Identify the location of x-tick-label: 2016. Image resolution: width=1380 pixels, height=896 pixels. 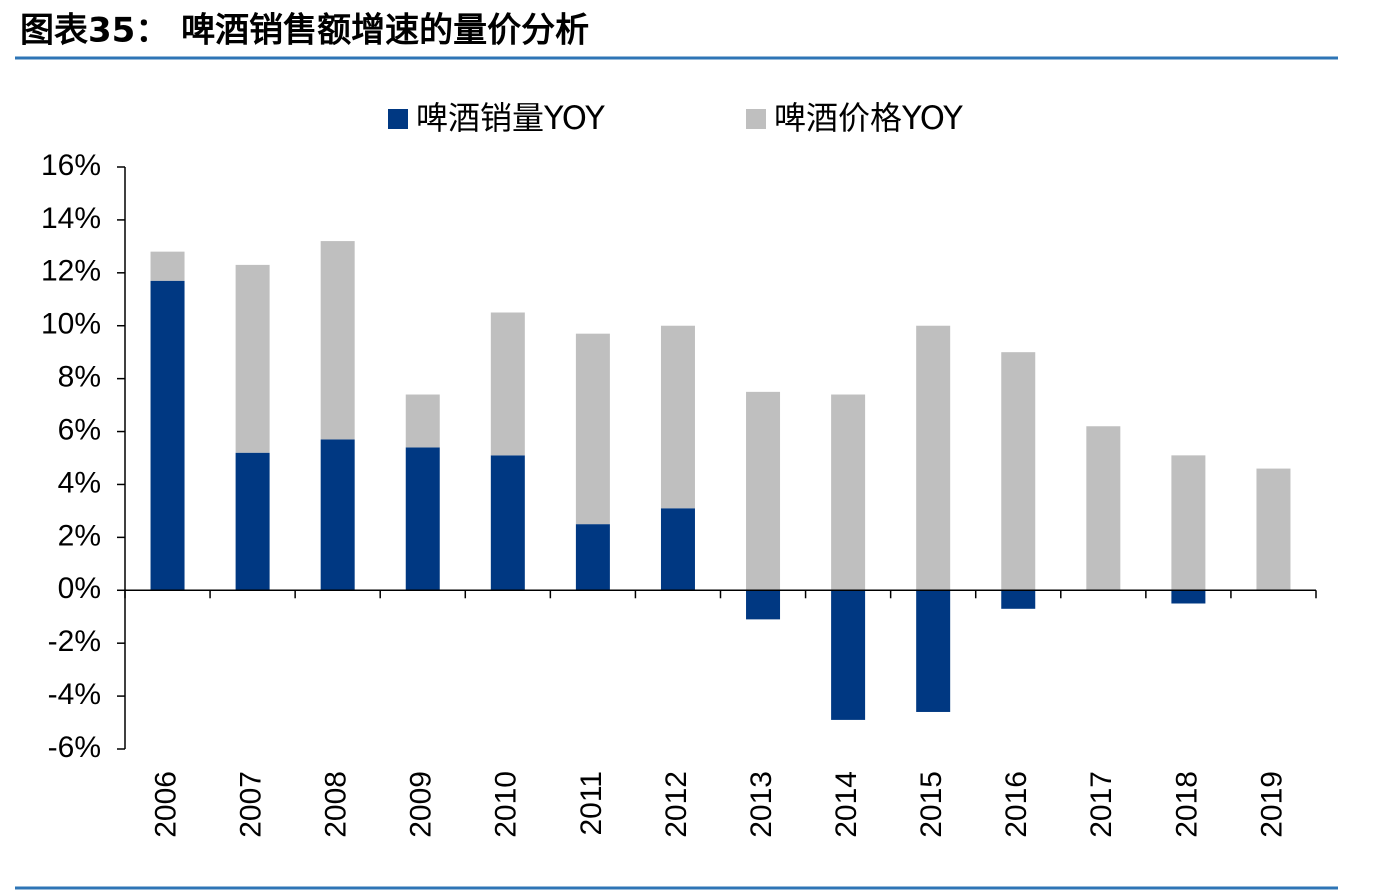
(1016, 804).